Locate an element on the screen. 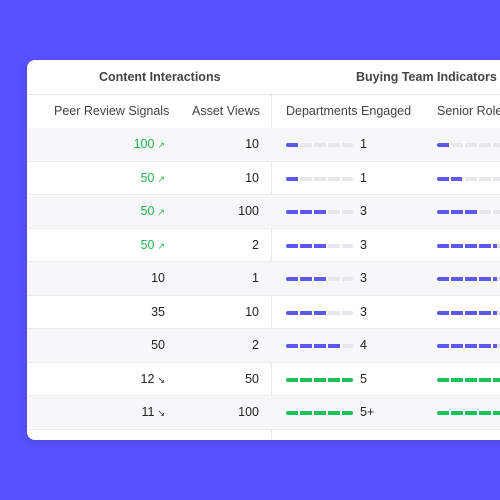 Image resolution: width=500 pixels, height=500 pixels. asset-views-value: 50 is located at coordinates (252, 378).